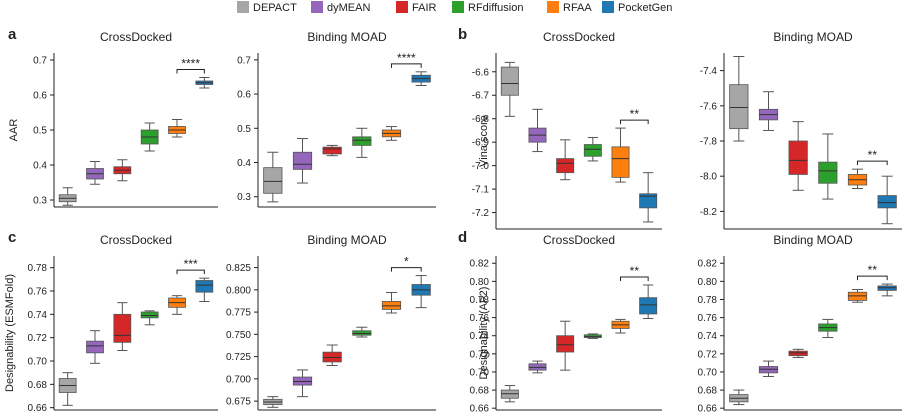 This screenshot has height=419, width=921. I want to click on panel-letter: d, so click(462, 237).